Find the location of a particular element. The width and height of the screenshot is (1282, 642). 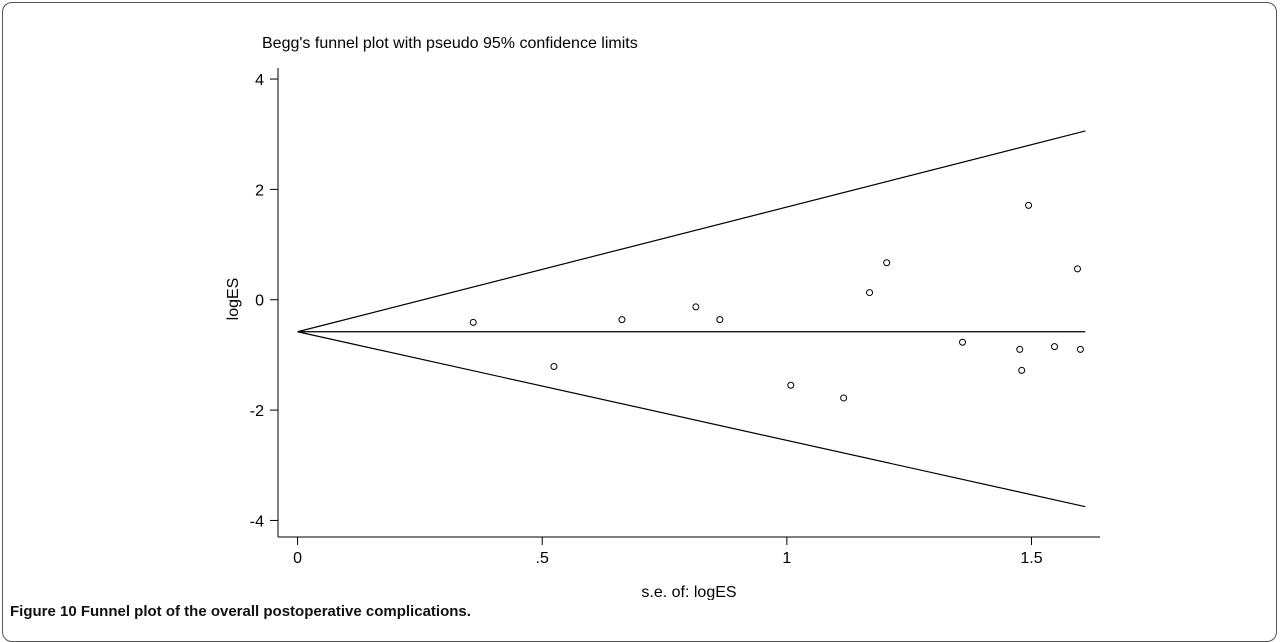

x-tick-label: 1.5 is located at coordinates (1031, 558).